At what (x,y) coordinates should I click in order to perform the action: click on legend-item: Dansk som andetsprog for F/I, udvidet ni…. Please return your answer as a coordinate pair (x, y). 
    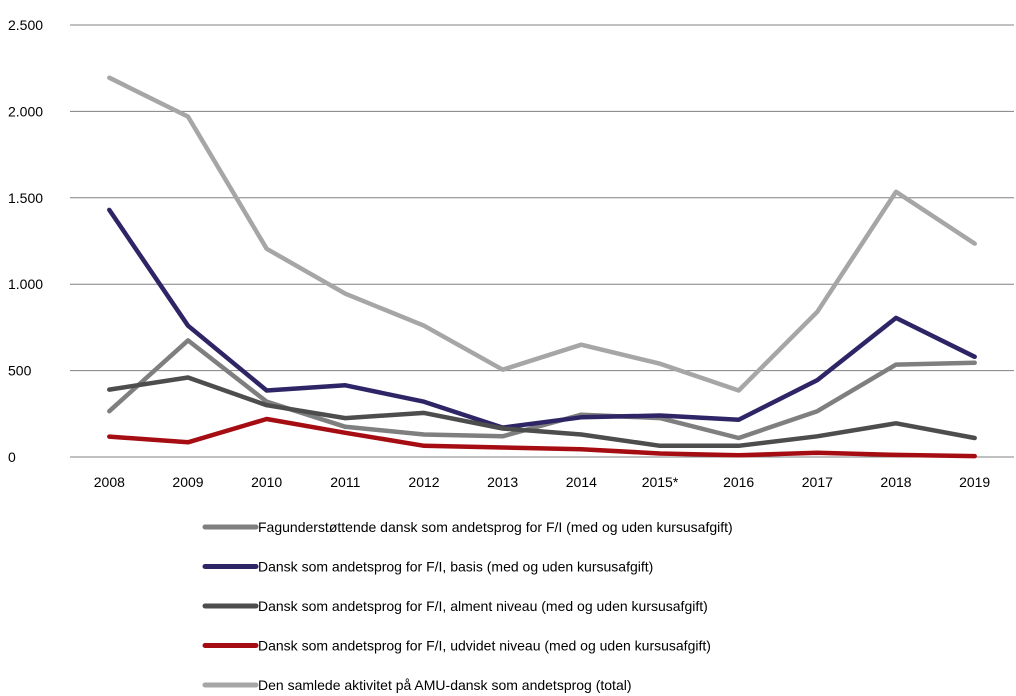
    Looking at the image, I should click on (456, 646).